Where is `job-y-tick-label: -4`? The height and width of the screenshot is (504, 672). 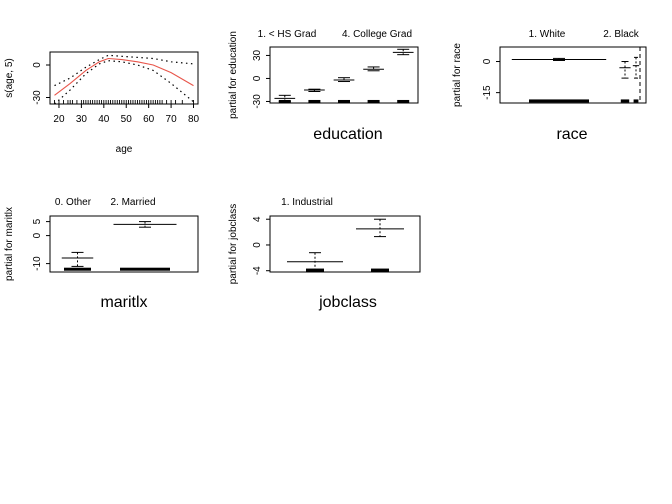 job-y-tick-label: -4 is located at coordinates (257, 270).